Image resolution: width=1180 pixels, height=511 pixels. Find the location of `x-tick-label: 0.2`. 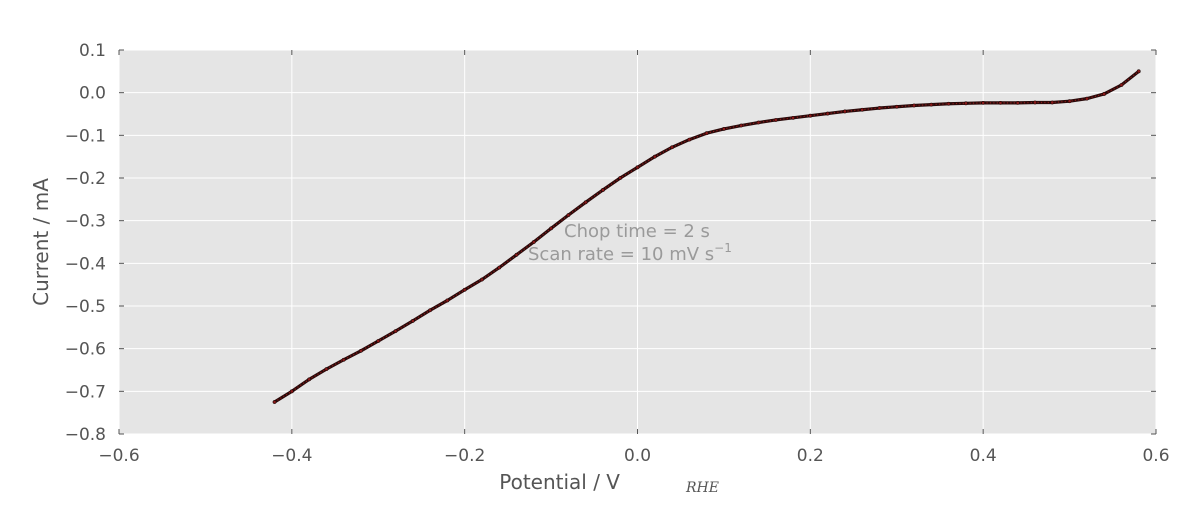

x-tick-label: 0.2 is located at coordinates (810, 456).